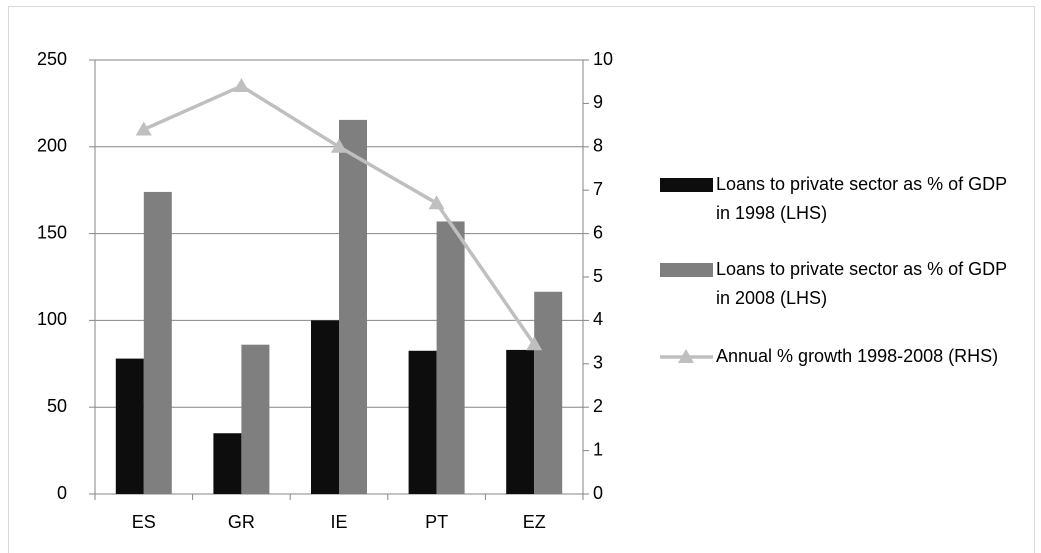  Describe the element at coordinates (436, 522) in the screenshot. I see `x-tick-label: PT` at that location.